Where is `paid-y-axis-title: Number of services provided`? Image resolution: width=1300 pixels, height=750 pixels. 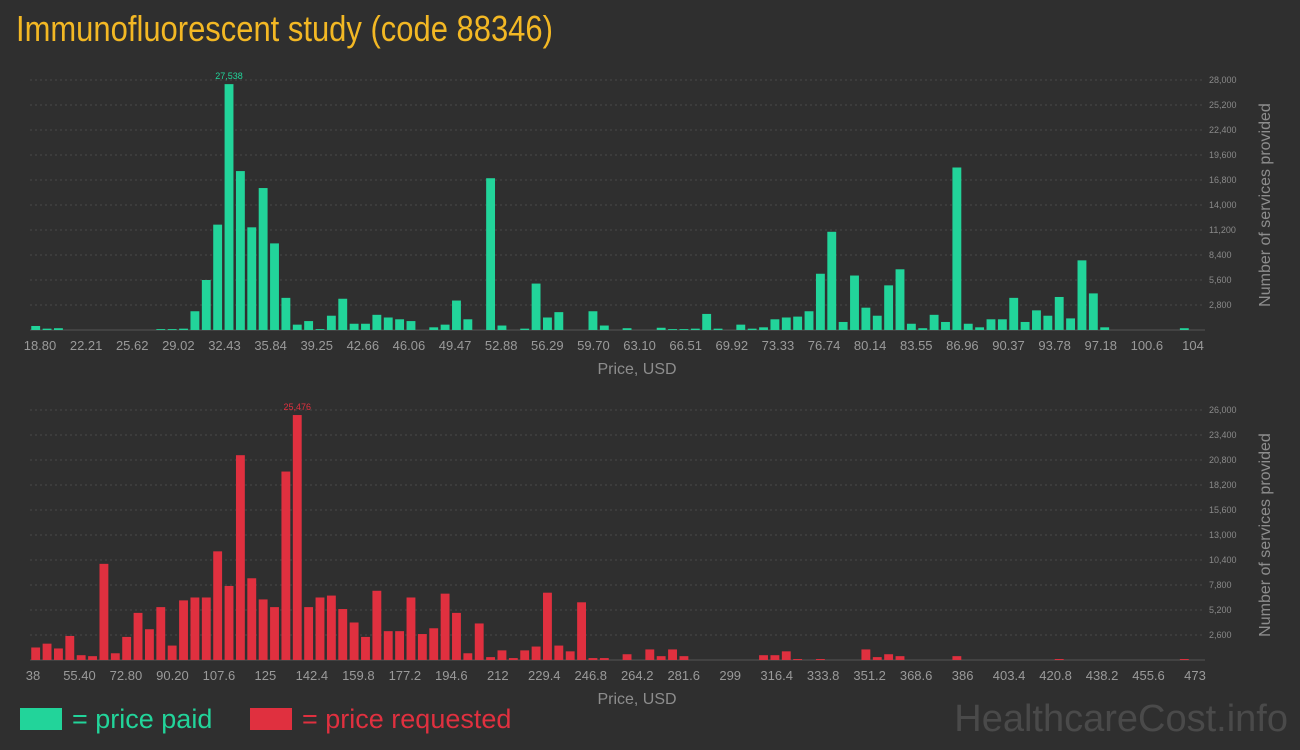
paid-y-axis-title: Number of services provided is located at coordinates (1265, 205).